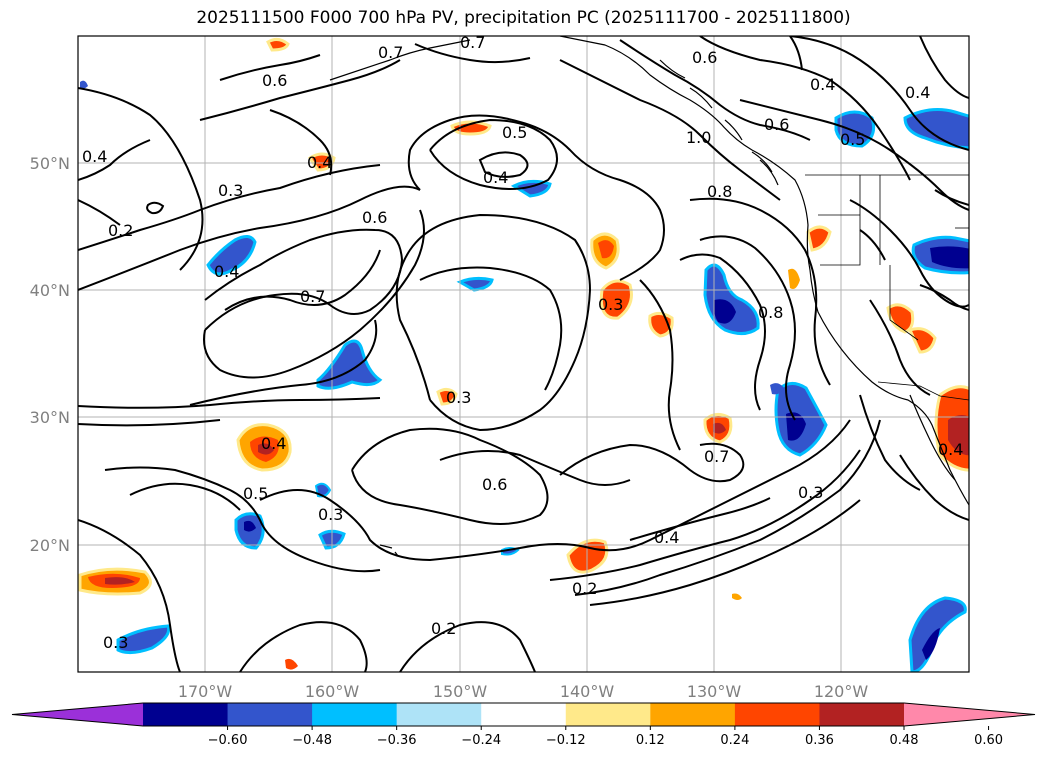  What do you see at coordinates (523, 691) in the screenshot?
I see `longitude-labels: 170°W 160°W 150°W 140°W 130°W 120°W` at bounding box center [523, 691].